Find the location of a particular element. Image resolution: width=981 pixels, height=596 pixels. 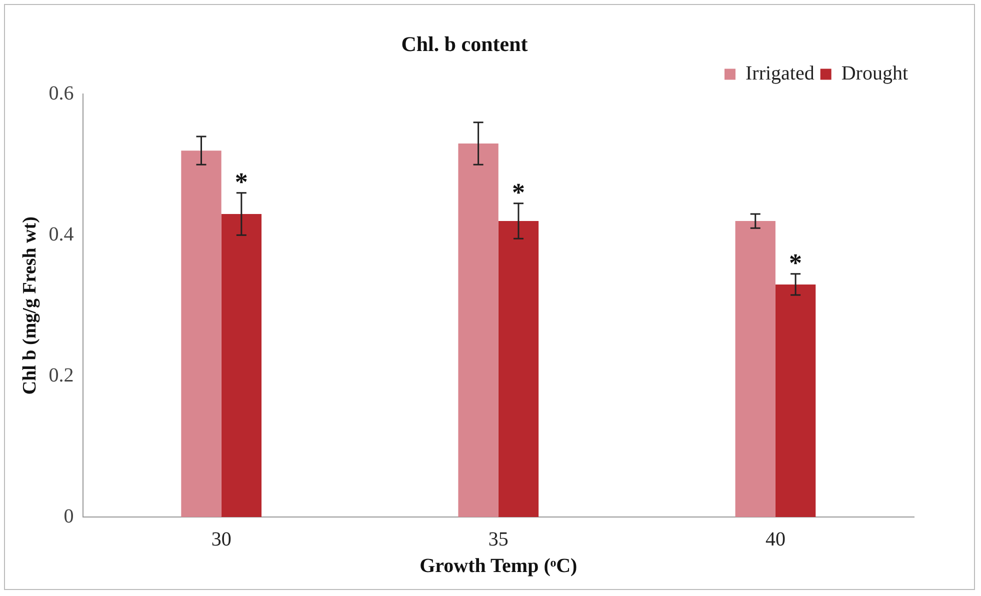

chart-title: Chl. b content is located at coordinates (464, 44).